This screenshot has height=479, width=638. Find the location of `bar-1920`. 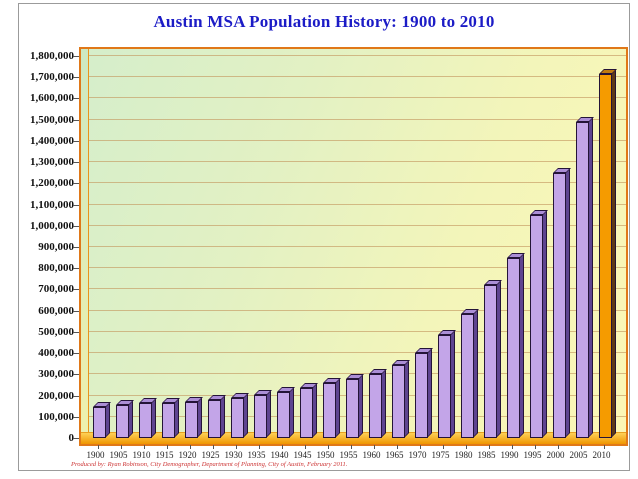

bar-1920 is located at coordinates (194, 417).